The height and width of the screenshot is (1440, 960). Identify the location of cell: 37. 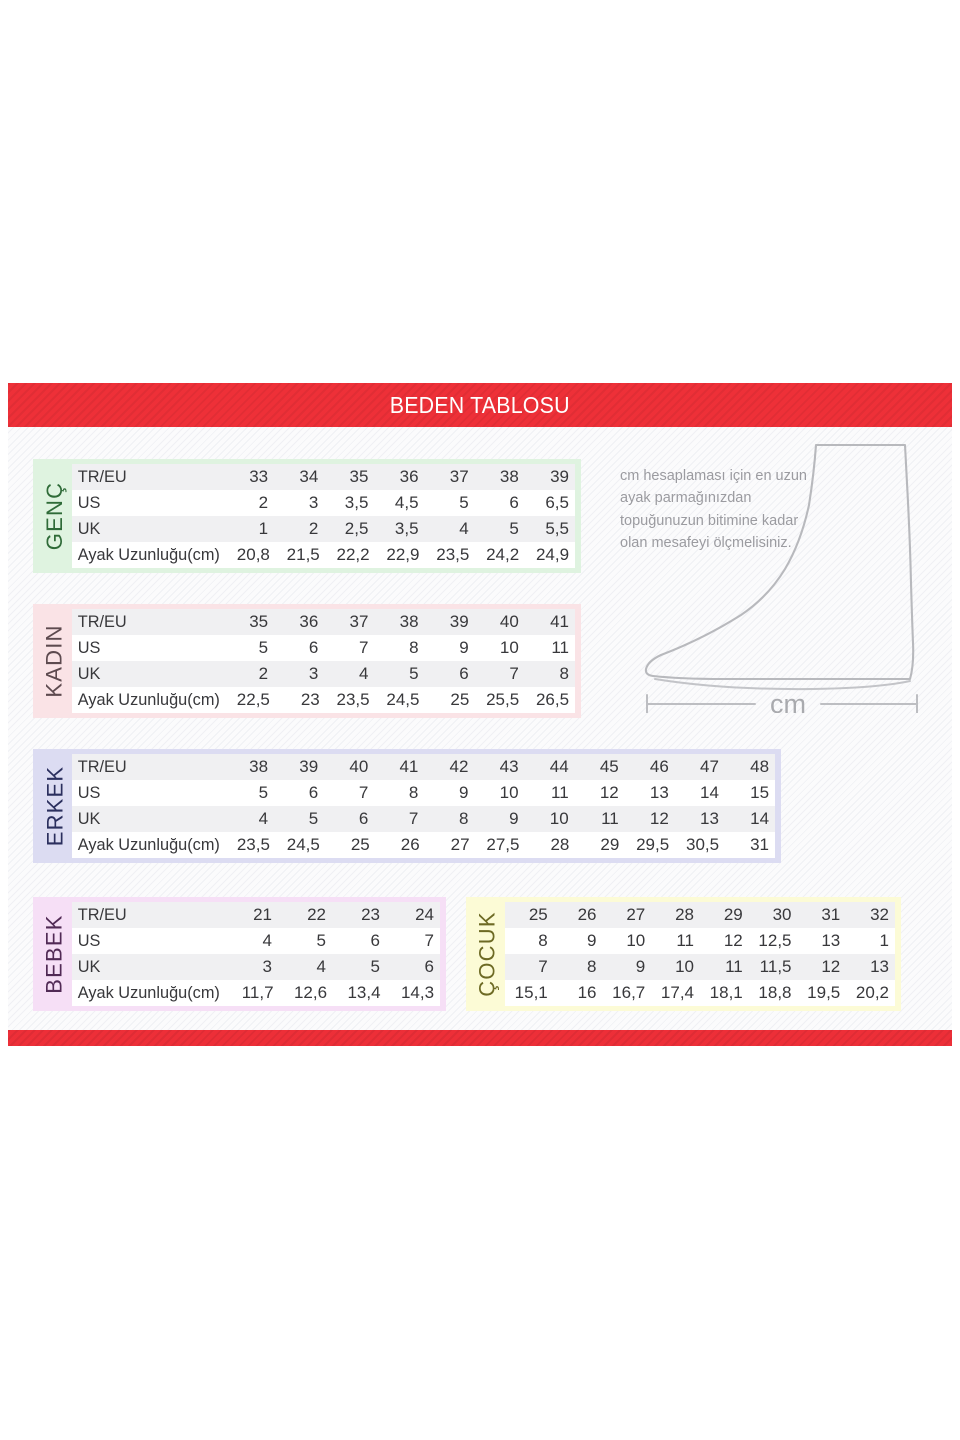
(459, 476).